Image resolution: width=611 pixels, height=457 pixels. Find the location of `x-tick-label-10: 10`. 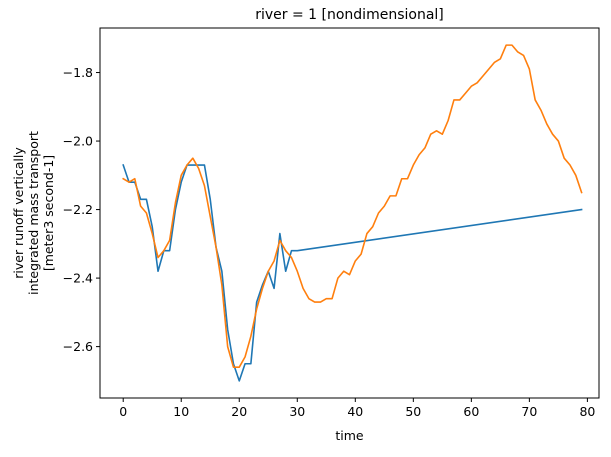

x-tick-label-10: 10 is located at coordinates (181, 411).